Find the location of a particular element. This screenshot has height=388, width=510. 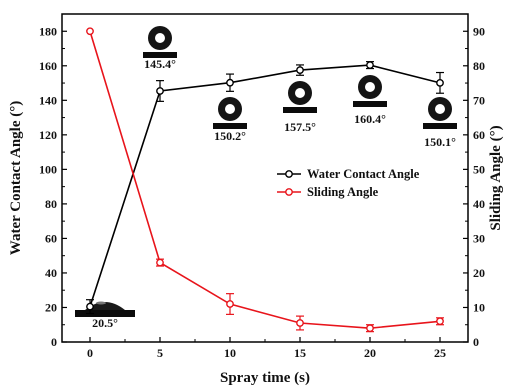

droplet-annotation: 150.2° is located at coordinates (230, 120).